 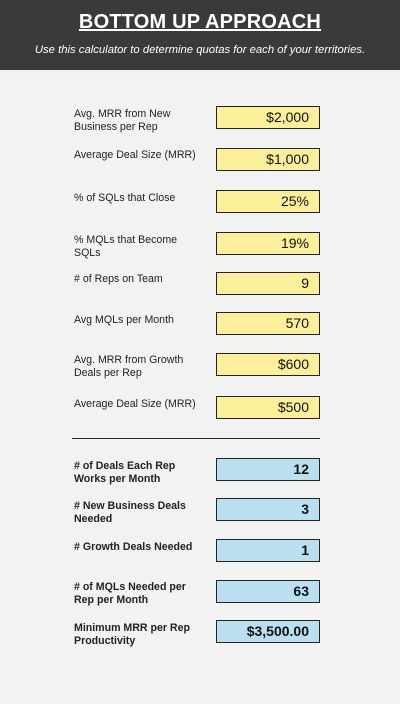 I want to click on input-mql-to-sql-rate: 19%, so click(x=268, y=243).